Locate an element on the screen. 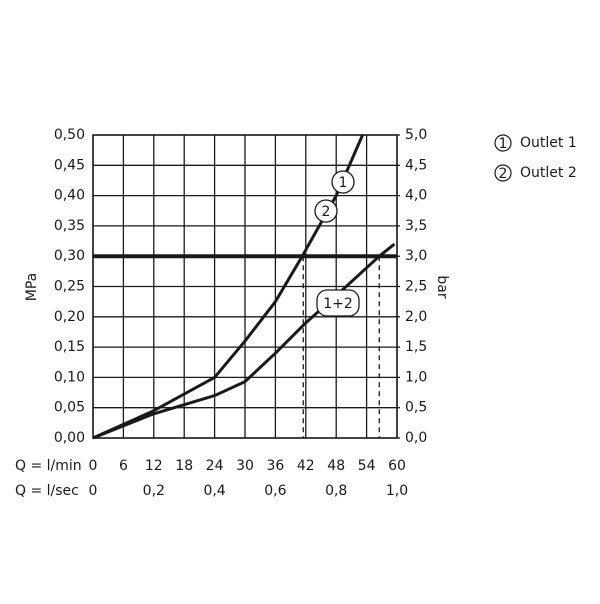 The width and height of the screenshot is (600, 604). x-tick-label: 12 is located at coordinates (154, 466).